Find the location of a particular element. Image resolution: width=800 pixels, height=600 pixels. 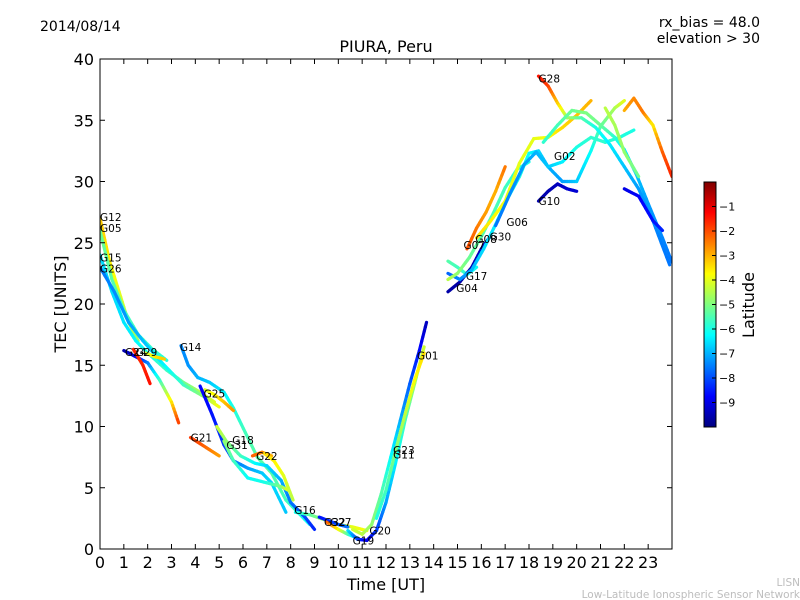

satellite-label: G05 is located at coordinates (111, 229).